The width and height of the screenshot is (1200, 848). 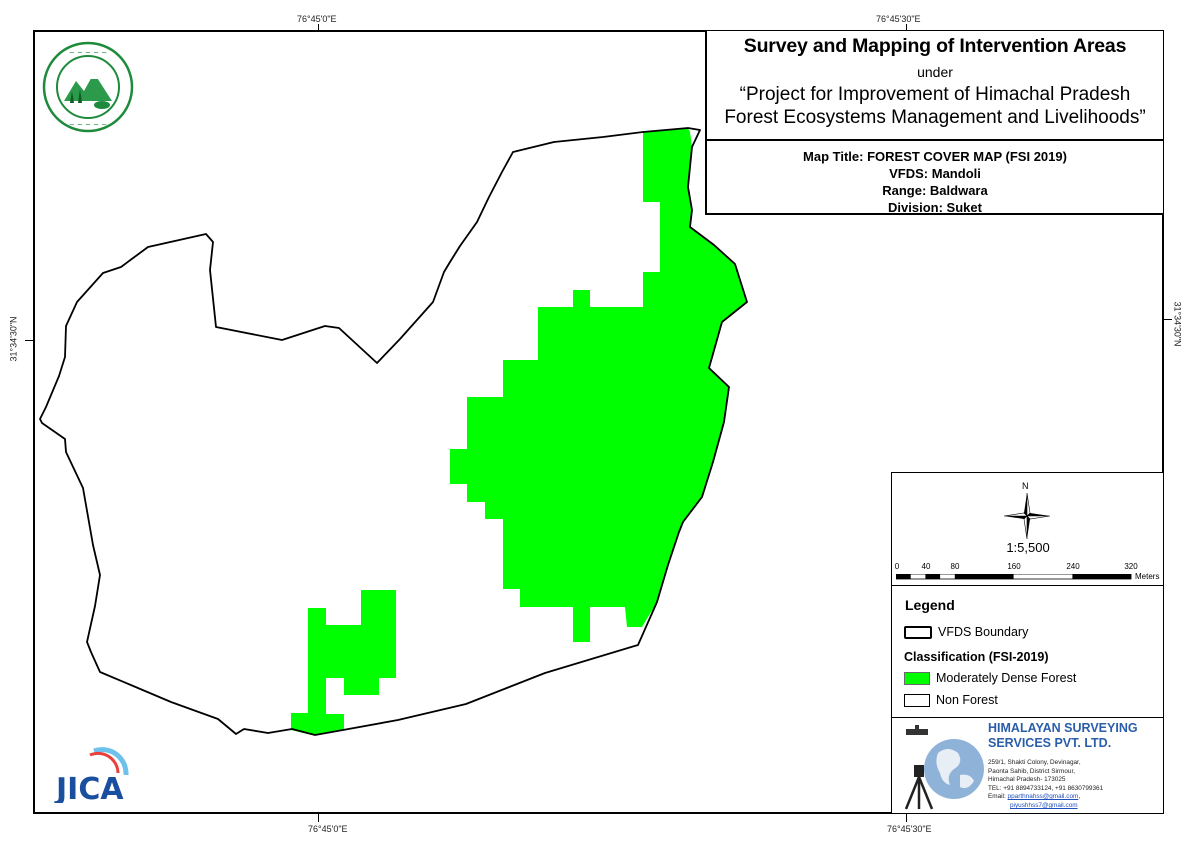 What do you see at coordinates (1028, 547) in the screenshot?
I see `scale-ratio: 1:5,500` at bounding box center [1028, 547].